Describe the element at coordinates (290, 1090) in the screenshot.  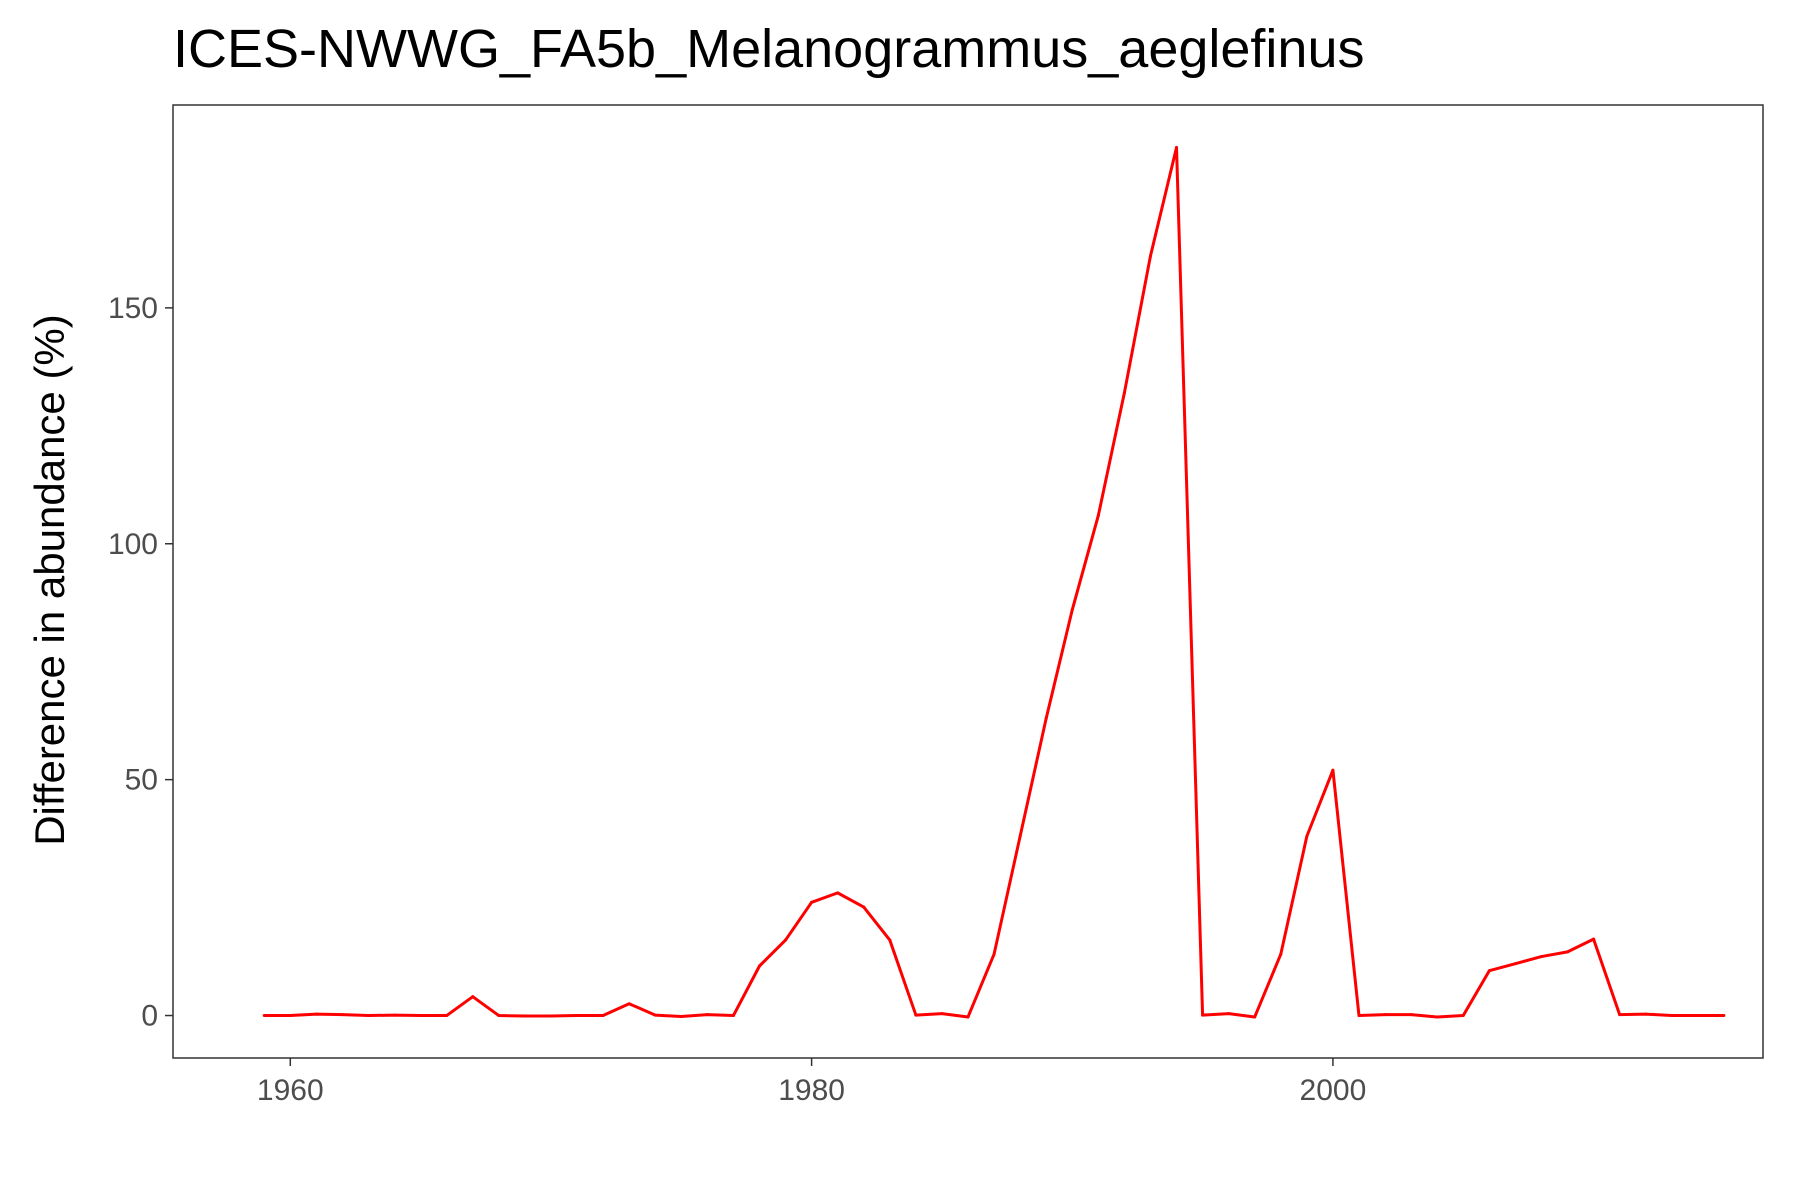
I see `x-tick-label: 1960` at that location.